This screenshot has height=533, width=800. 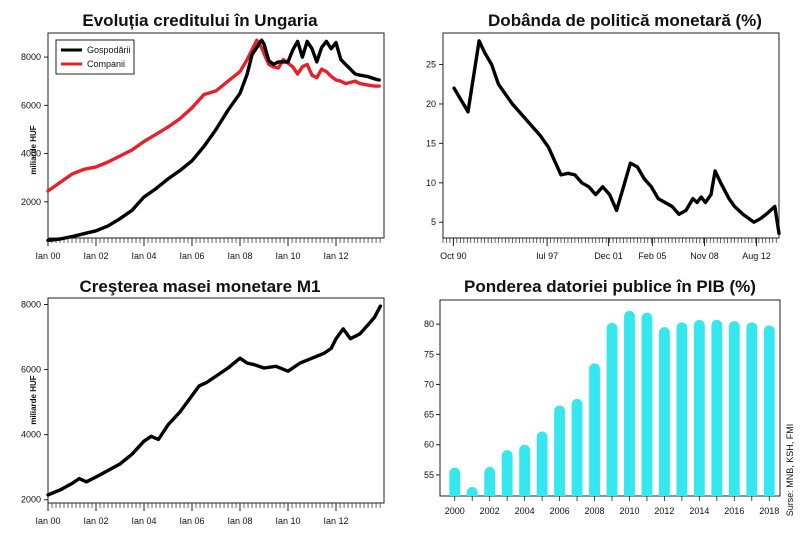 I want to click on bar-2003, so click(x=507, y=473).